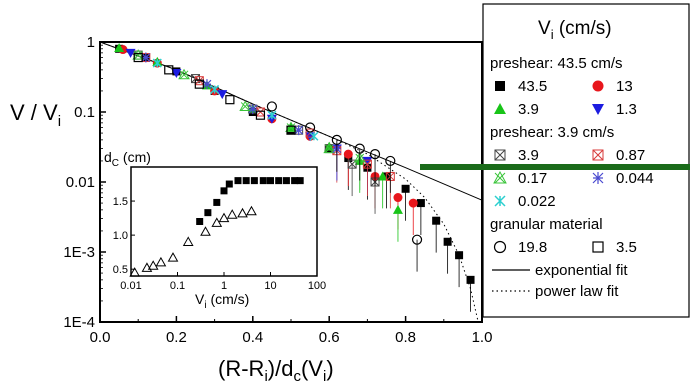 Image resolution: width=693 pixels, height=383 pixels. What do you see at coordinates (555, 167) in the screenshot?
I see `highlight-band` at bounding box center [555, 167].